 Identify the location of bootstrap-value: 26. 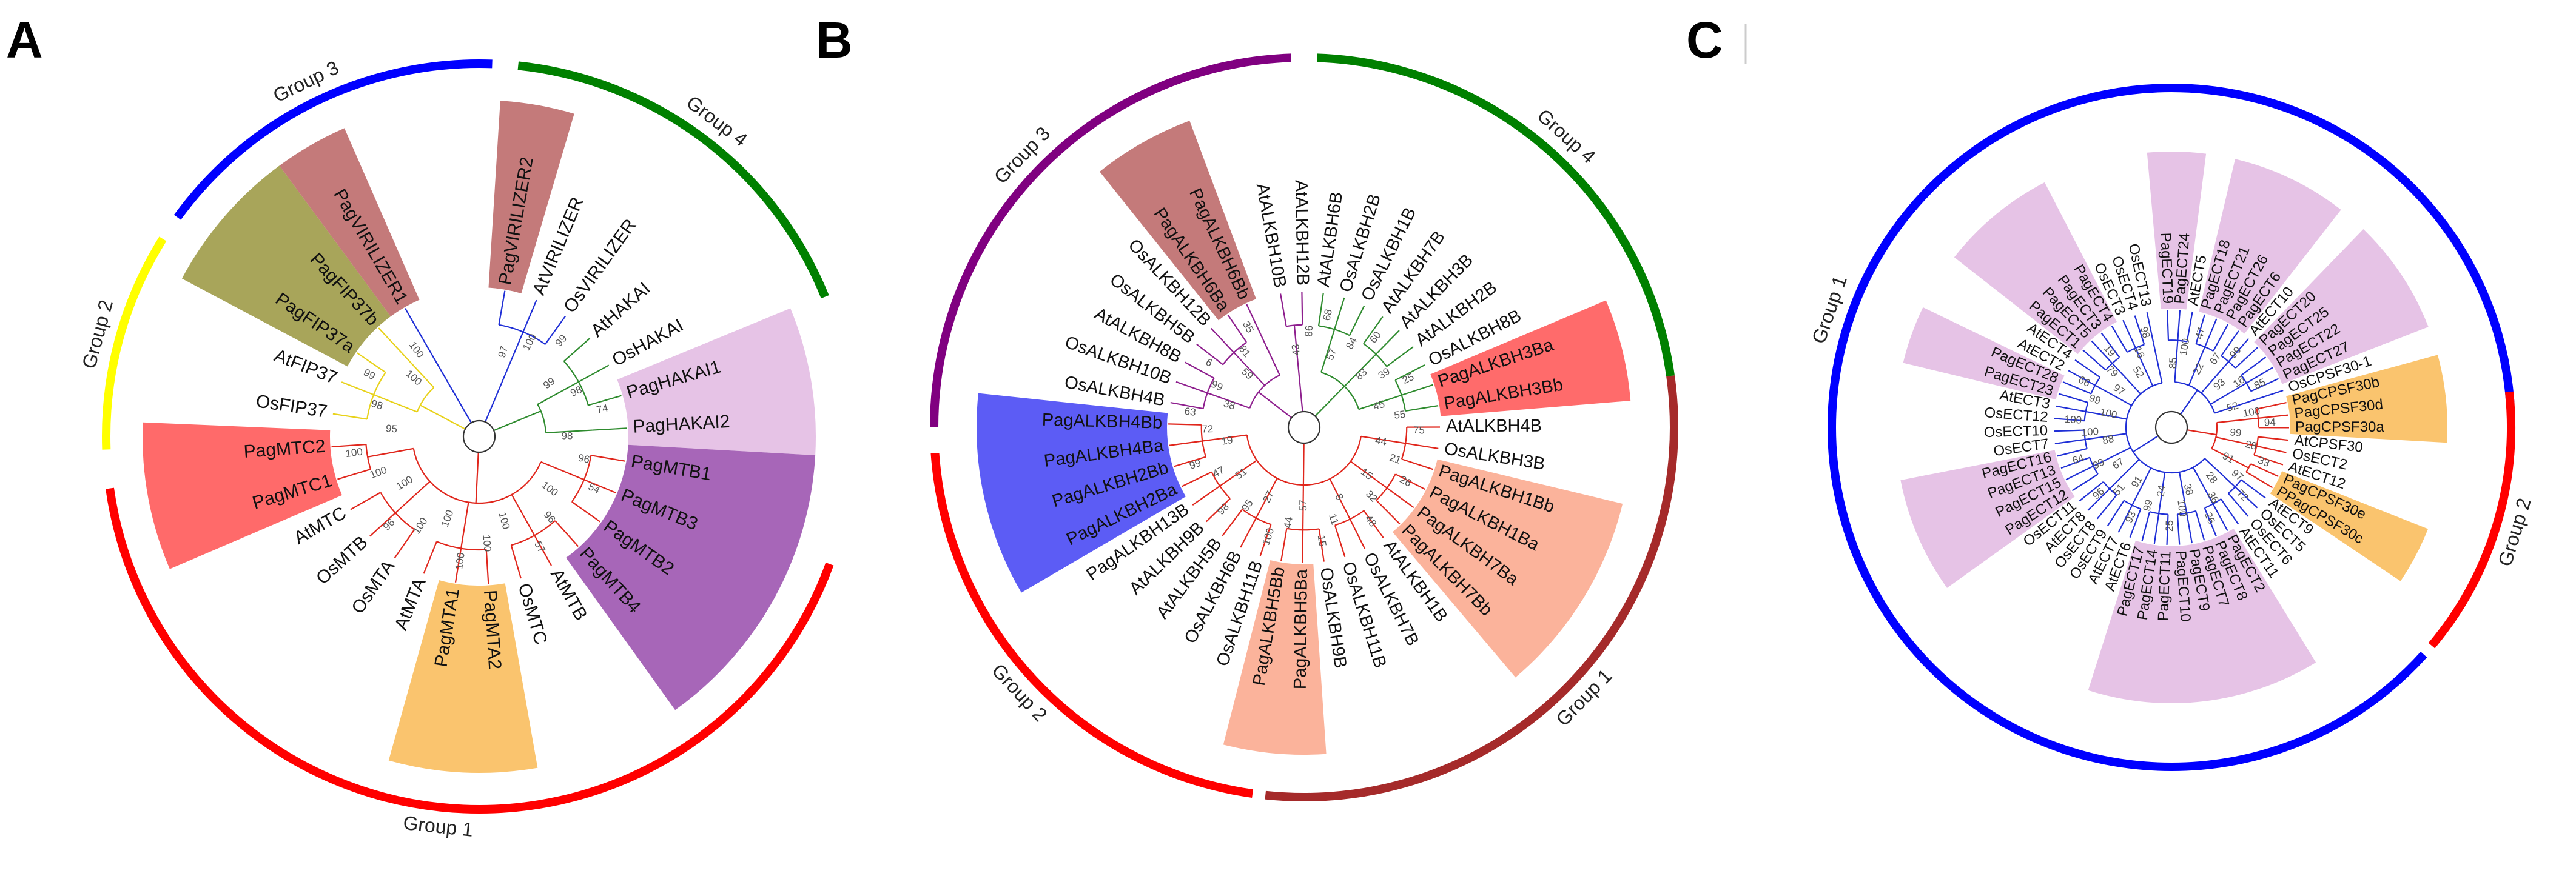
(2210, 518).